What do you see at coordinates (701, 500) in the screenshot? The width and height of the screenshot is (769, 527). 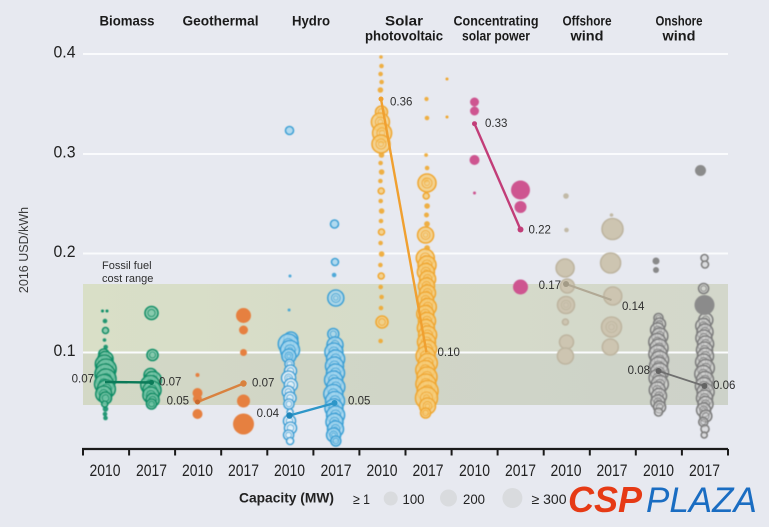 I see `svg-text: PLAZA` at bounding box center [701, 500].